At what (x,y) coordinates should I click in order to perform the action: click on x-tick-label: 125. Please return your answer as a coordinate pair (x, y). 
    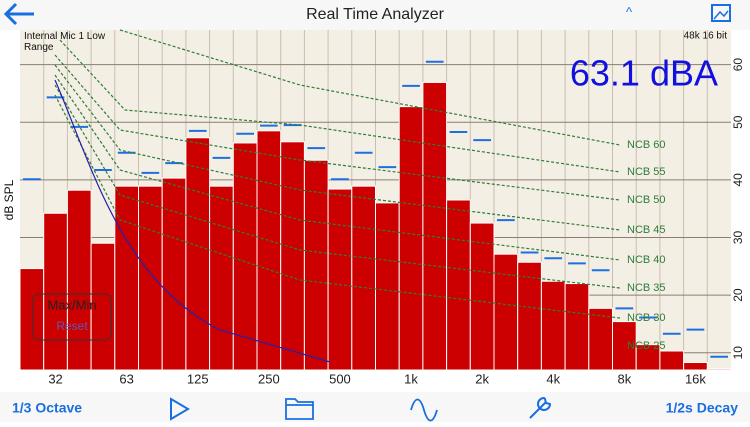
    Looking at the image, I should click on (198, 378).